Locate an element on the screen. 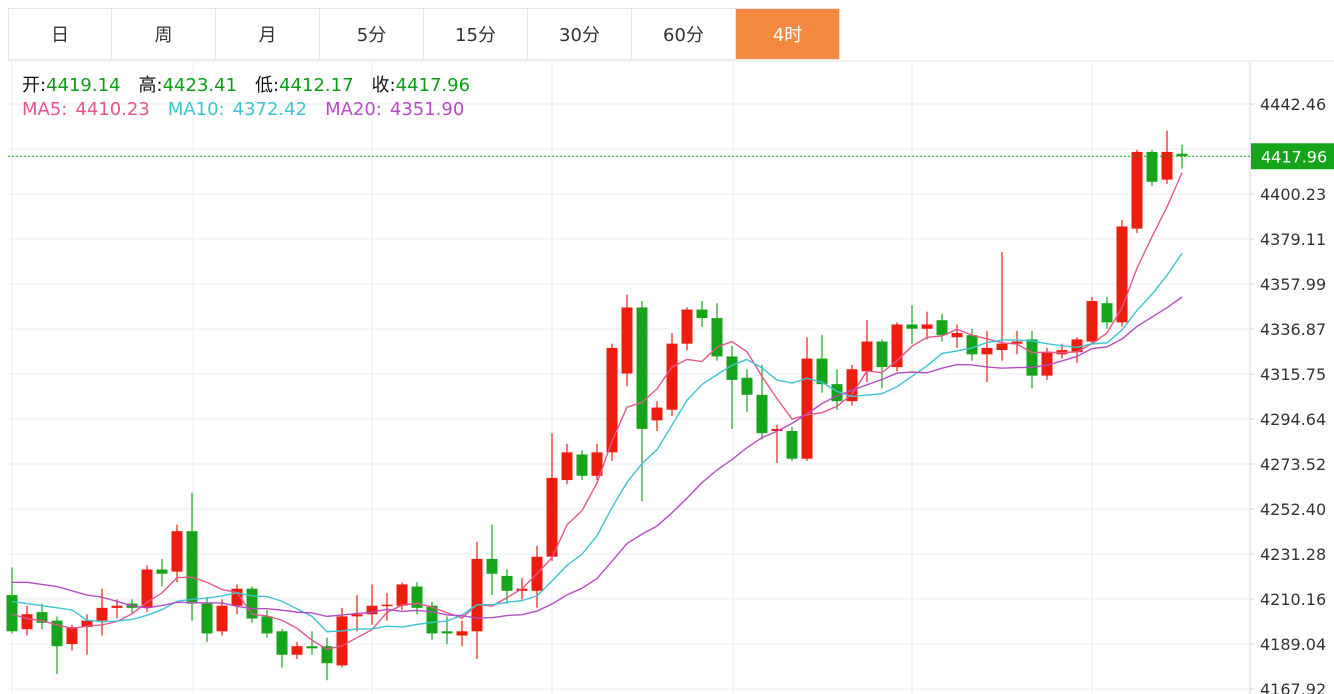  y-tick-label: 4210.16 is located at coordinates (1293, 599).